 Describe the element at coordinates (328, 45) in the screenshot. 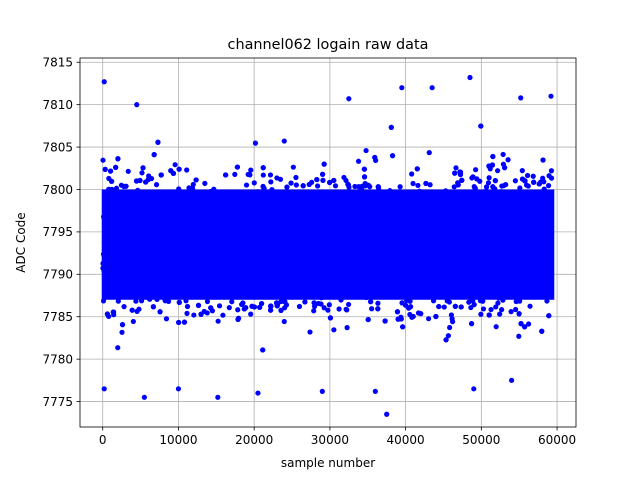

I see `chart-title: channel062 logain raw data` at that location.